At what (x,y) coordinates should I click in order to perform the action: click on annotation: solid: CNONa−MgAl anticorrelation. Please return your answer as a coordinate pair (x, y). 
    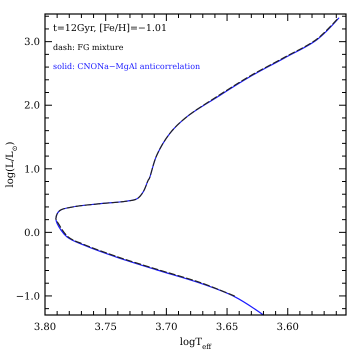
    Looking at the image, I should click on (126, 66).